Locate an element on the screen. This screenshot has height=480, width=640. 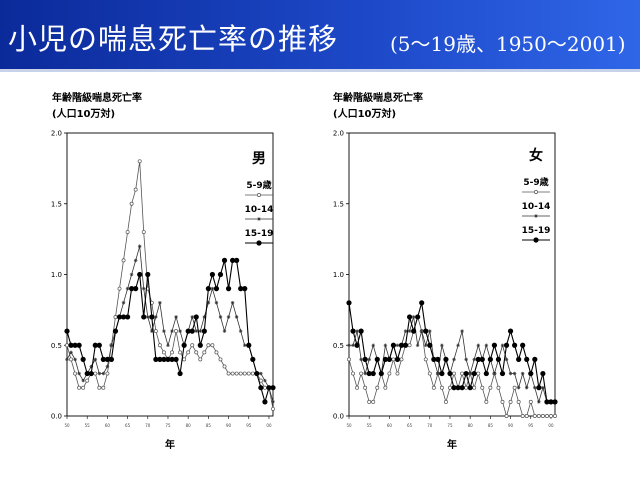
x-tick-label: 85 is located at coordinates (491, 425).